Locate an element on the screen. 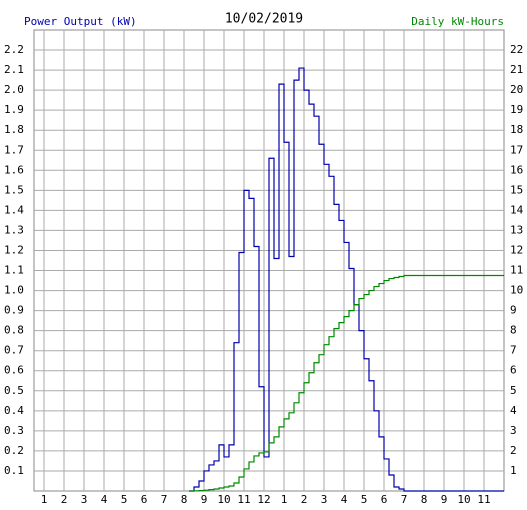  y-tick-label: 2.0 is located at coordinates (14, 89).